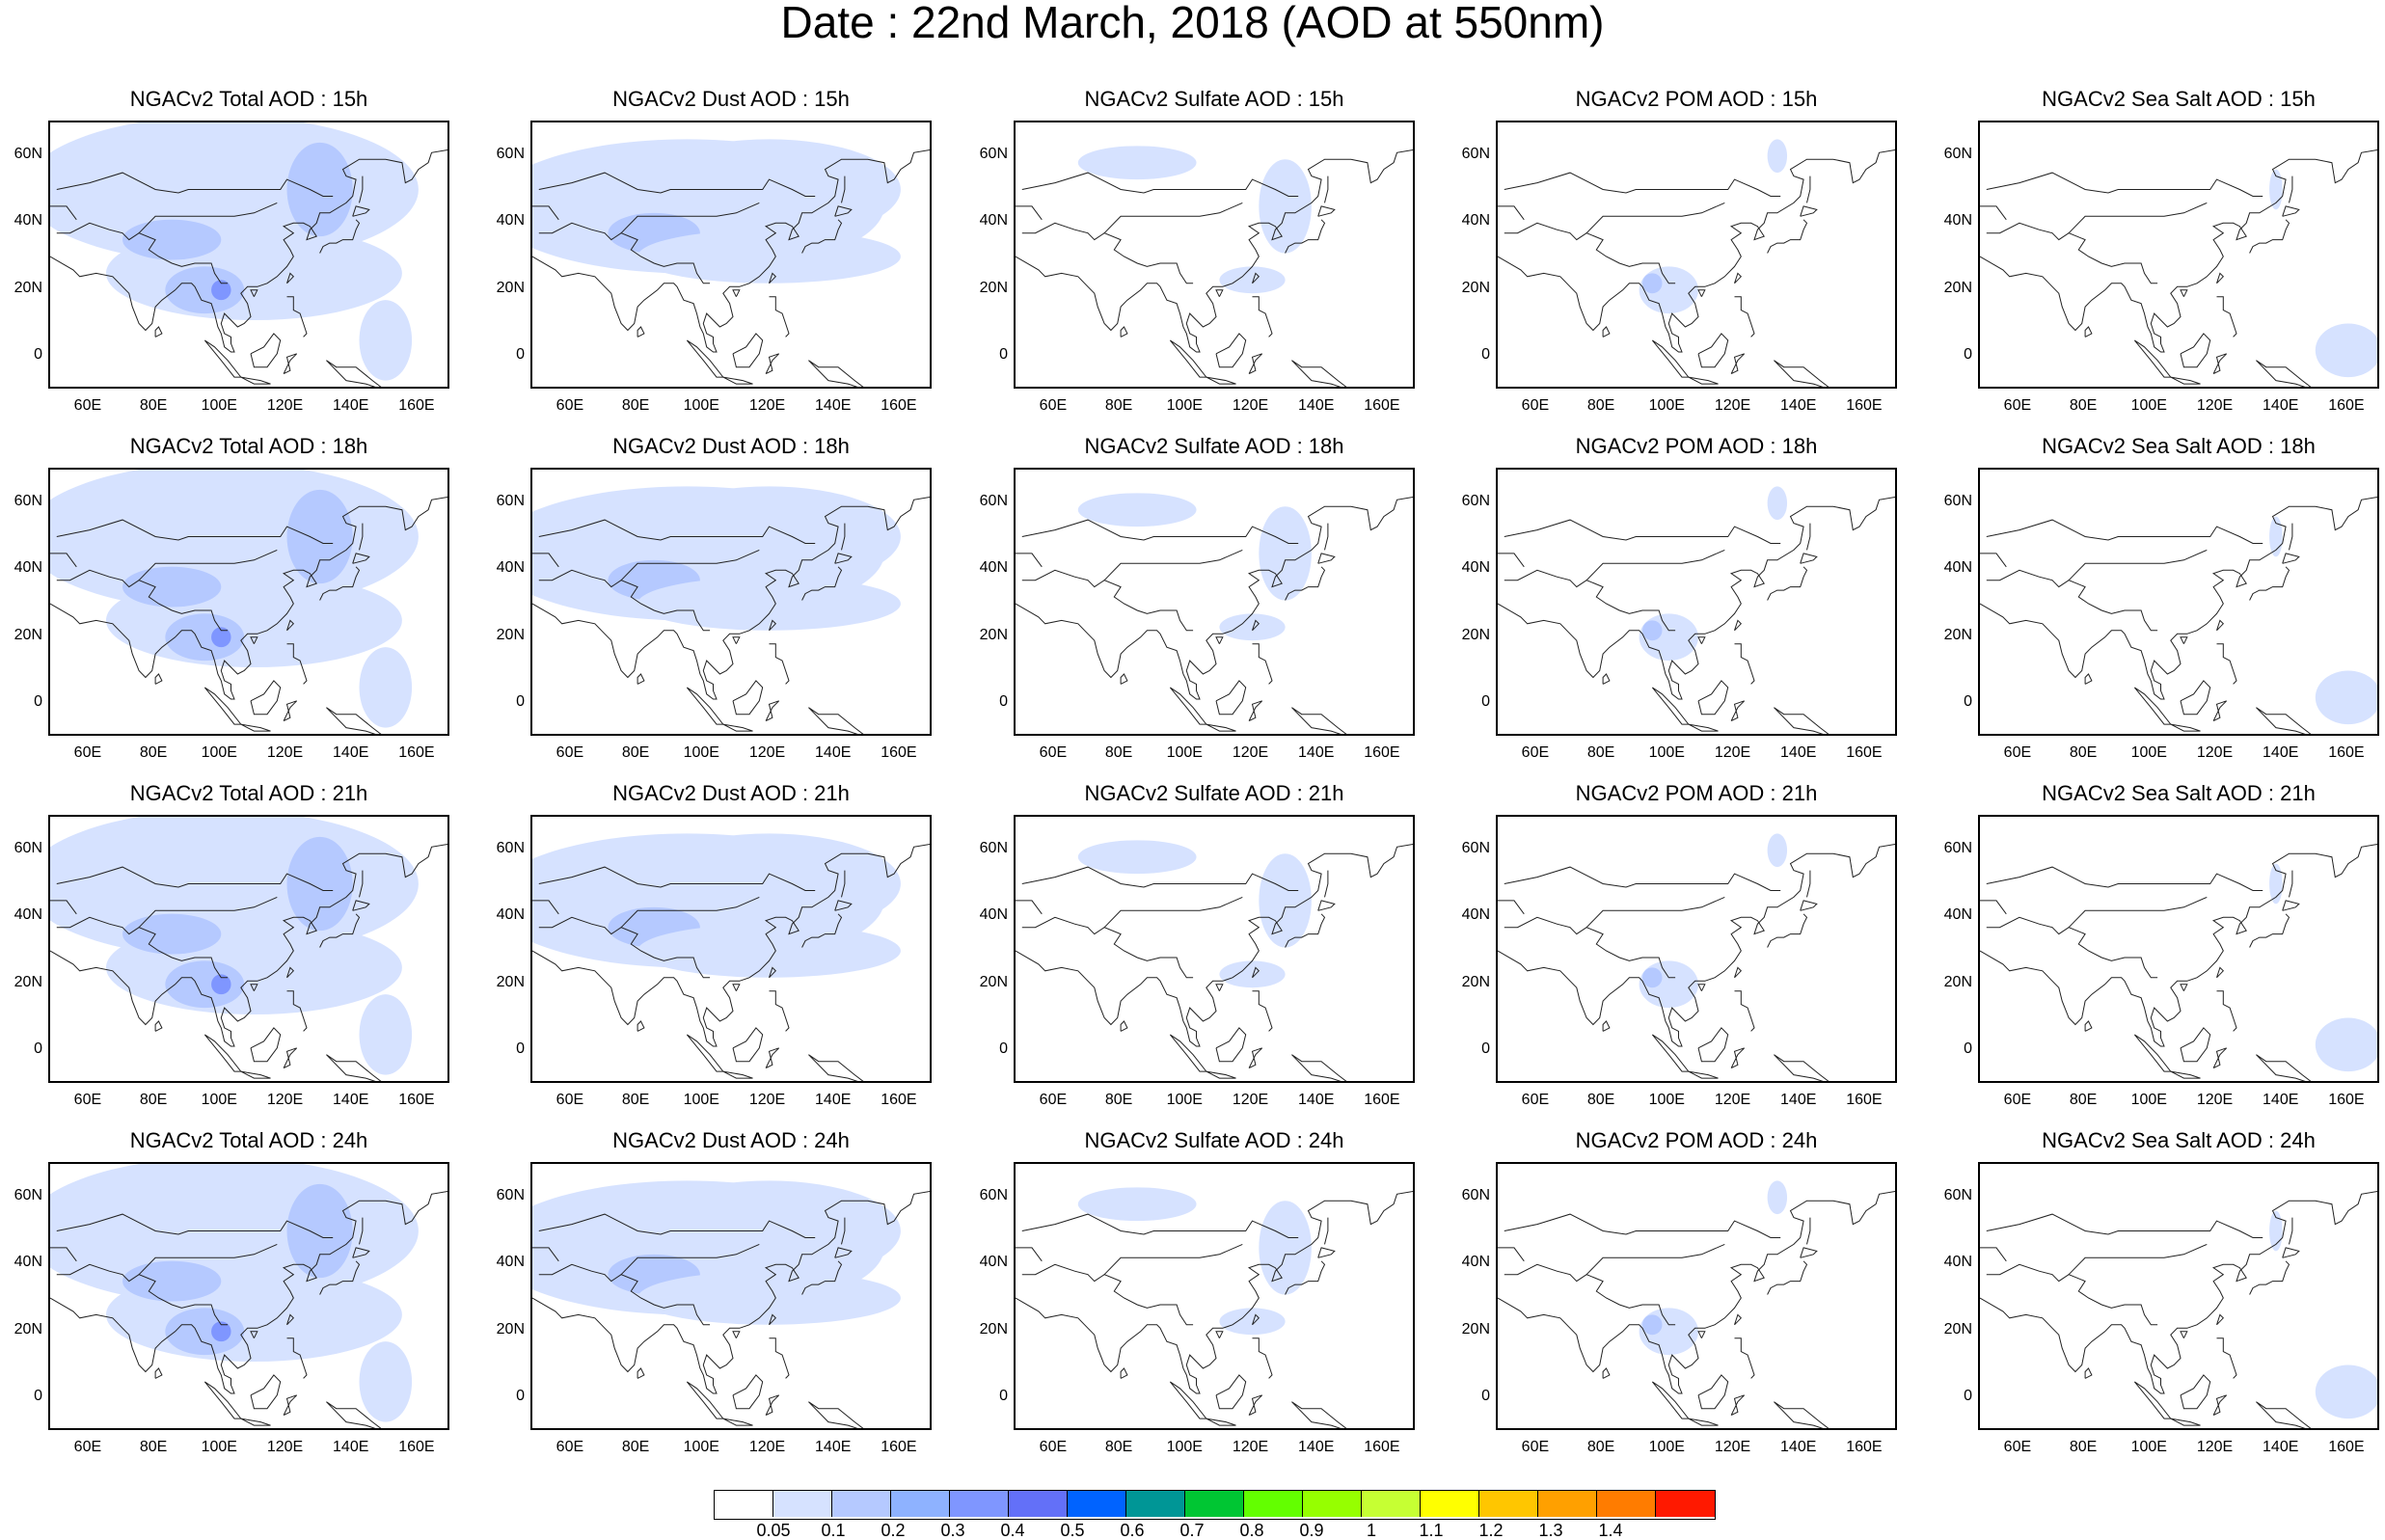 The width and height of the screenshot is (2385, 1540). What do you see at coordinates (219, 1447) in the screenshot?
I see `x-tick-label: 100E` at bounding box center [219, 1447].